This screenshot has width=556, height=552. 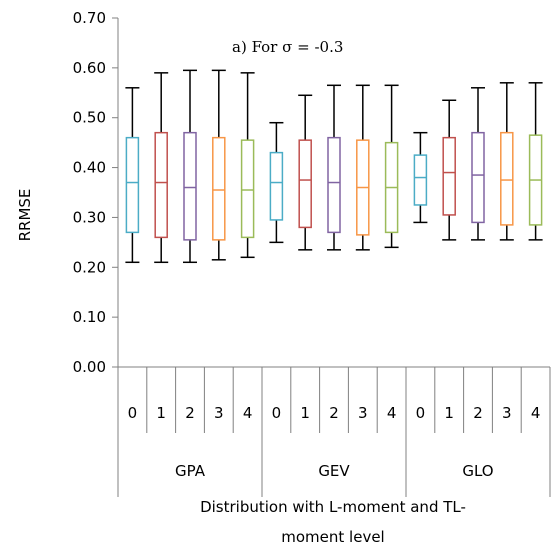 What do you see at coordinates (89, 217) in the screenshot?
I see `y-tick-label: 0.30` at bounding box center [89, 217].